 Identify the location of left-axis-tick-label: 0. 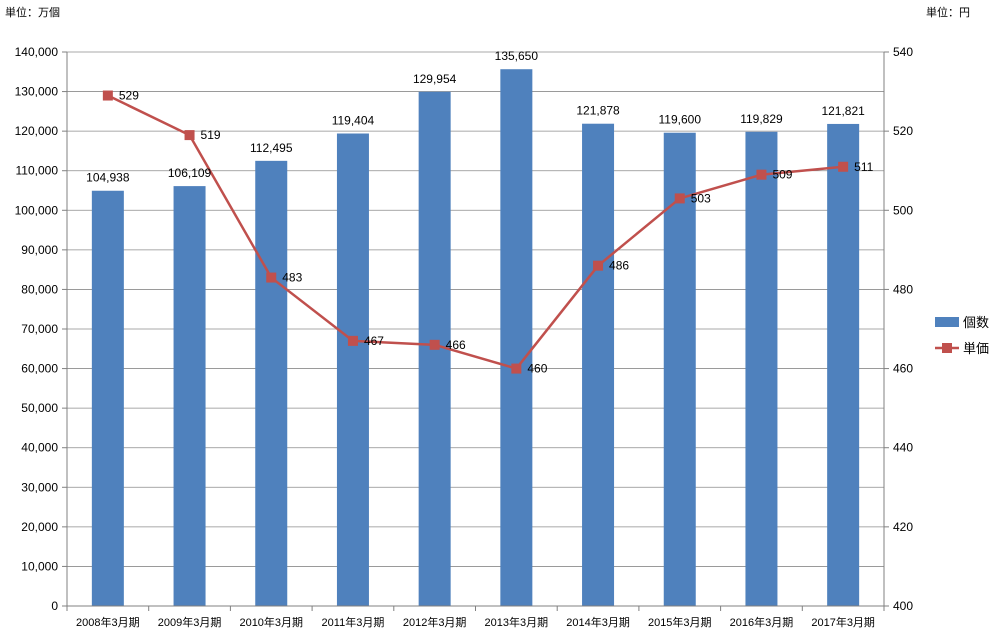
(54, 606).